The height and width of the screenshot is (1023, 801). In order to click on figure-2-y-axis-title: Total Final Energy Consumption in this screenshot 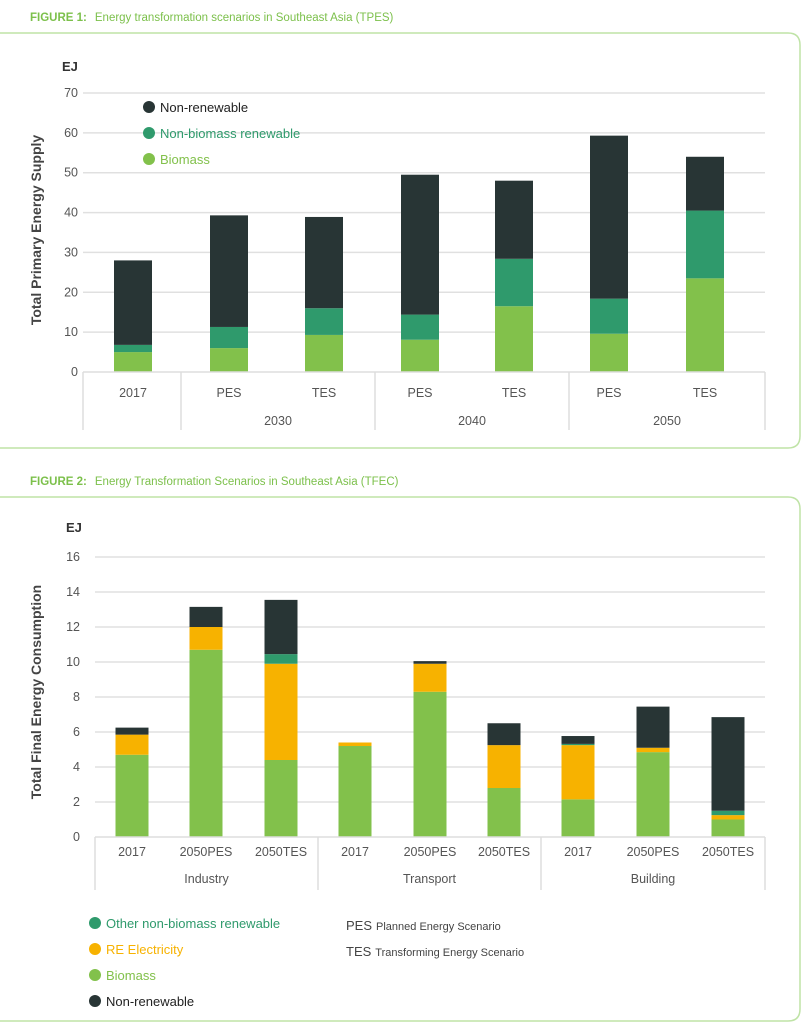, I will do `click(36, 692)`.